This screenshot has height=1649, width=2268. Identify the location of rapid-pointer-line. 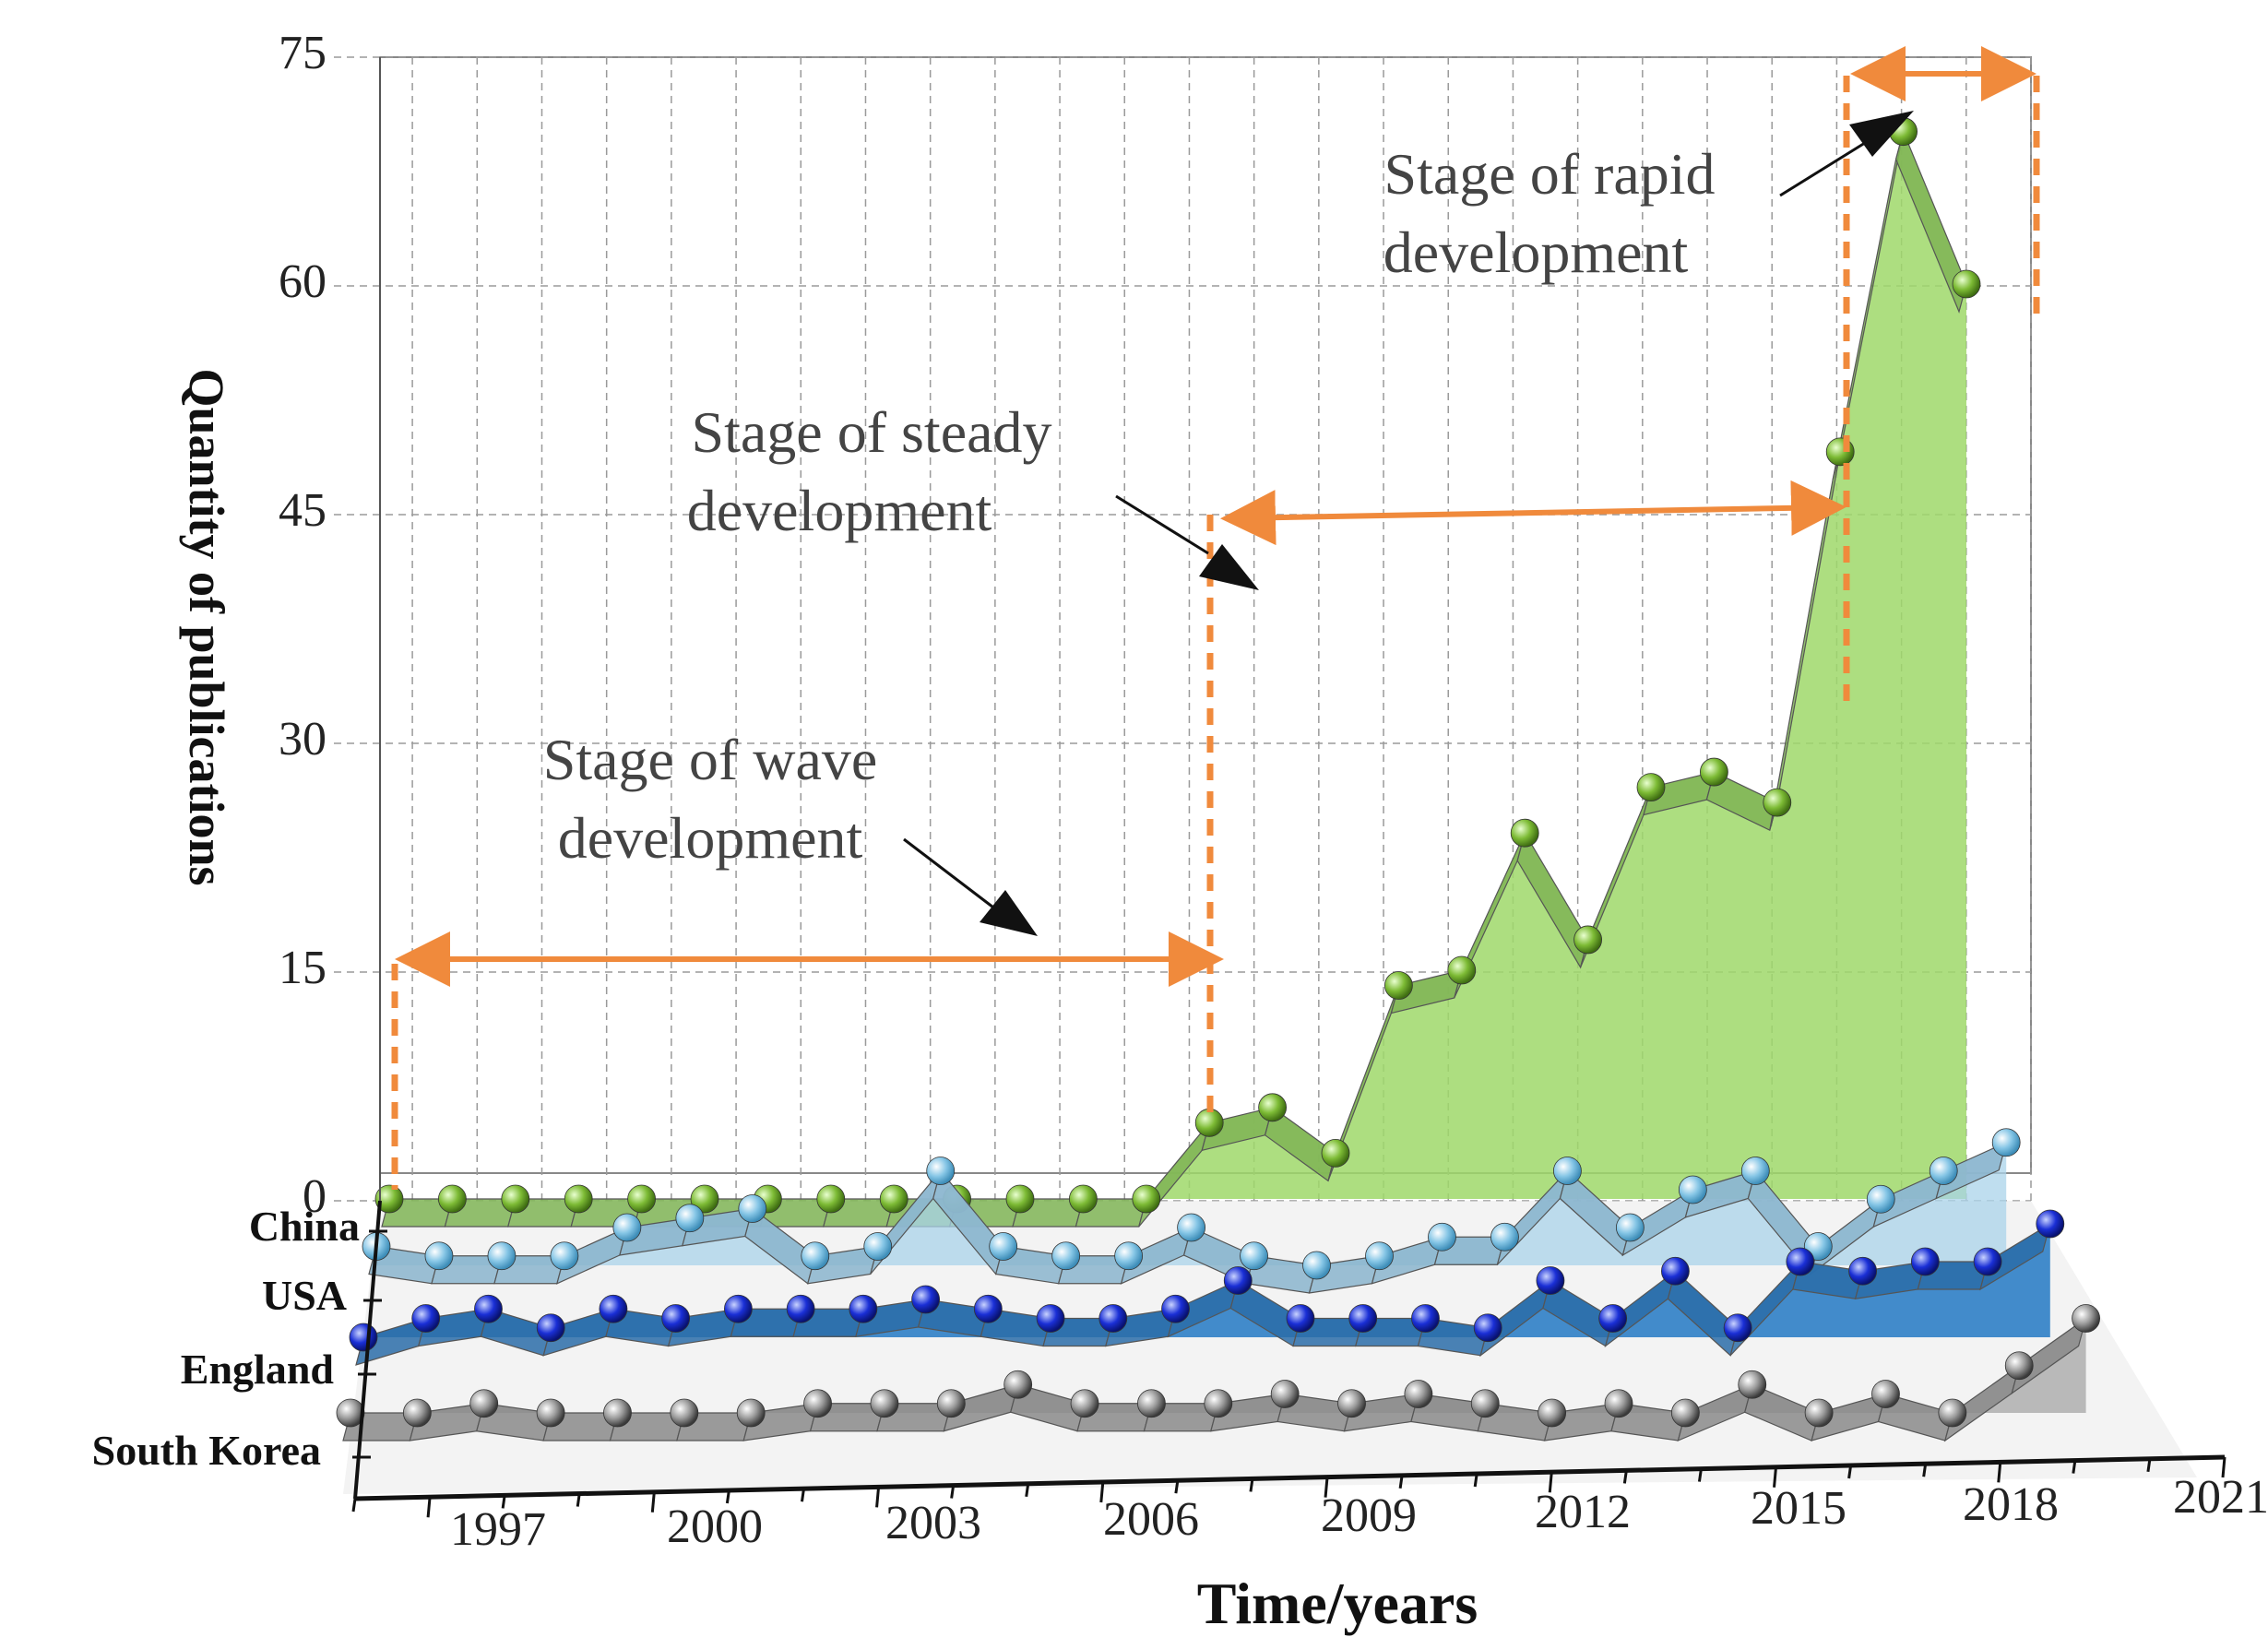
(1826, 166).